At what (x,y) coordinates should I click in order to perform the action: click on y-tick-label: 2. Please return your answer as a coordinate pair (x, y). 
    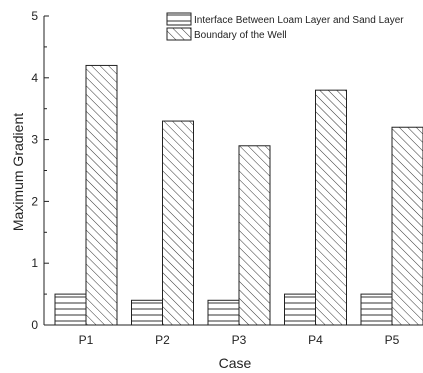
    Looking at the image, I should click on (34, 201).